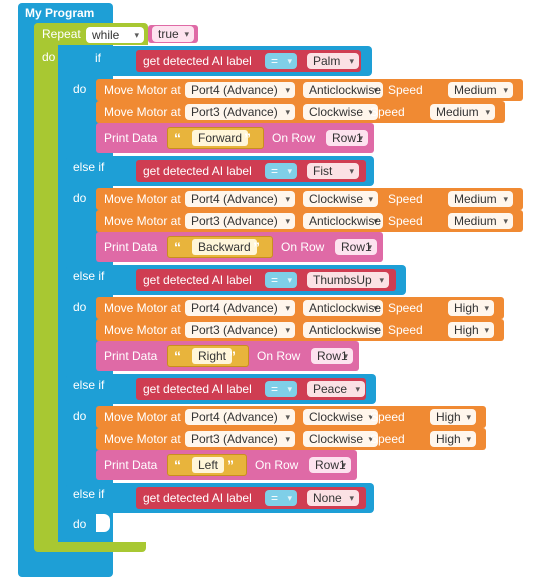 This screenshot has height=578, width=539. I want to click on final-do-label: do, so click(80, 524).